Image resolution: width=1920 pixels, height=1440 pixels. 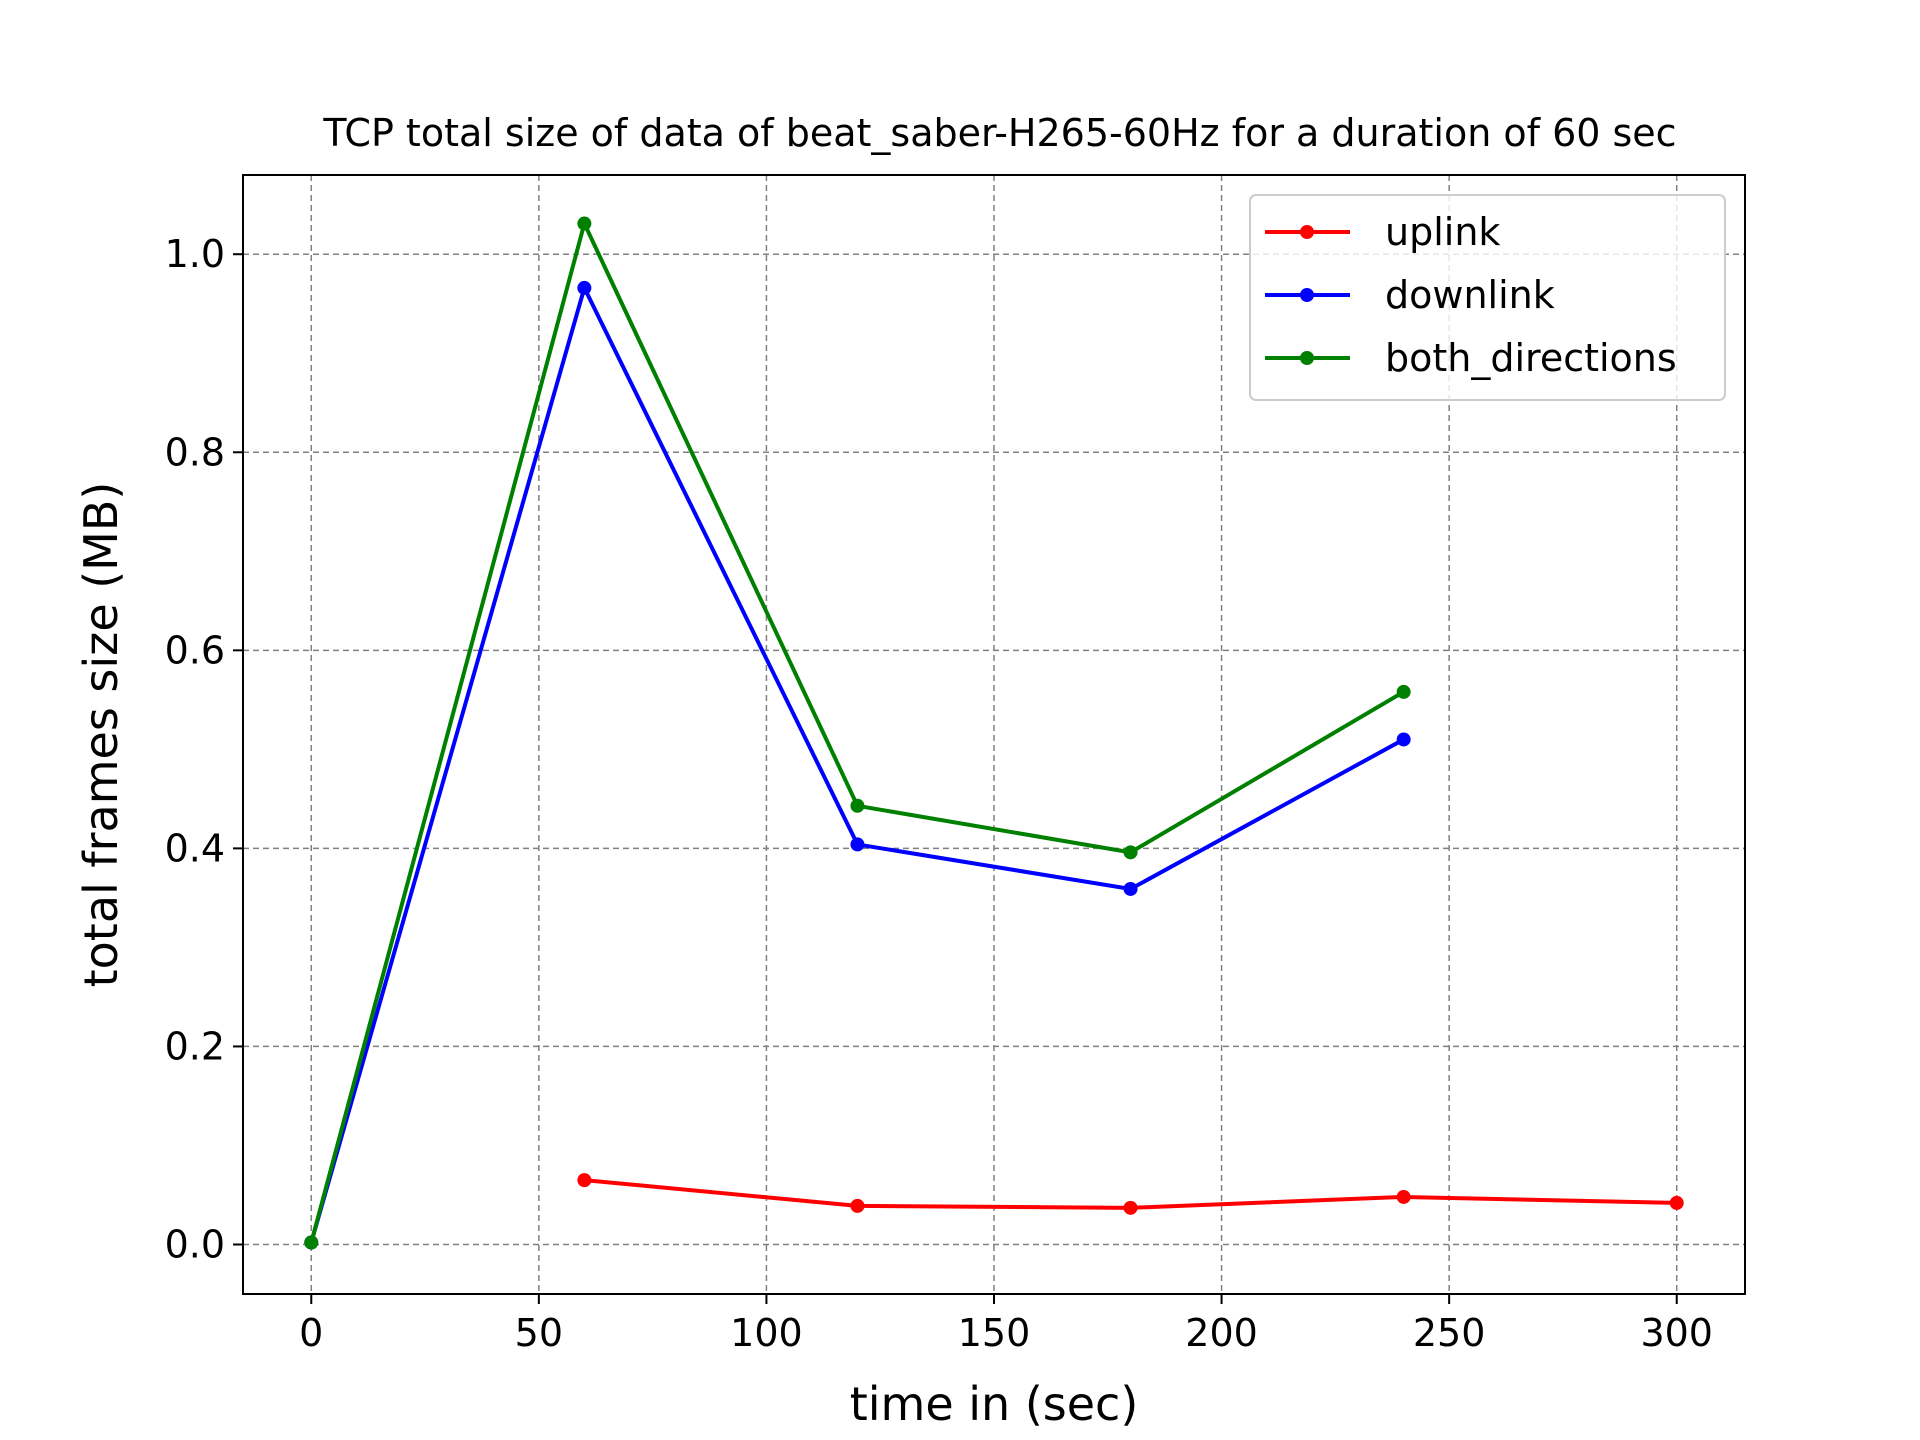 I want to click on x-tick-label: 300, so click(x=1676, y=1333).